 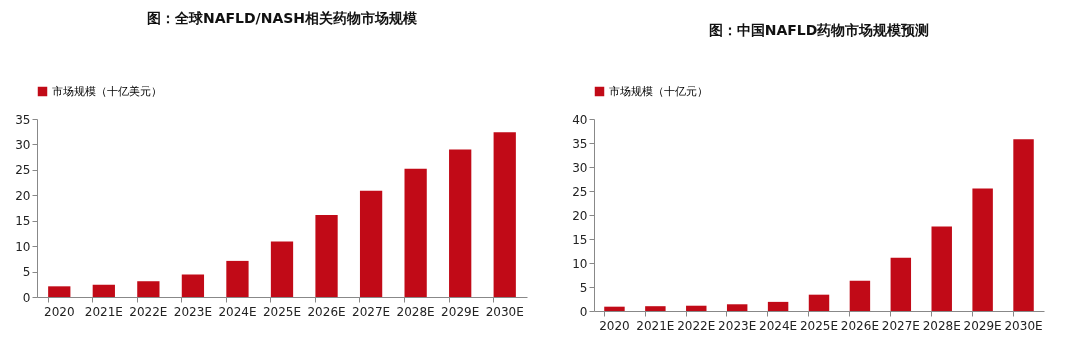 What do you see at coordinates (658, 91) in the screenshot?
I see `legend-label: 市场规模（十亿元）` at bounding box center [658, 91].